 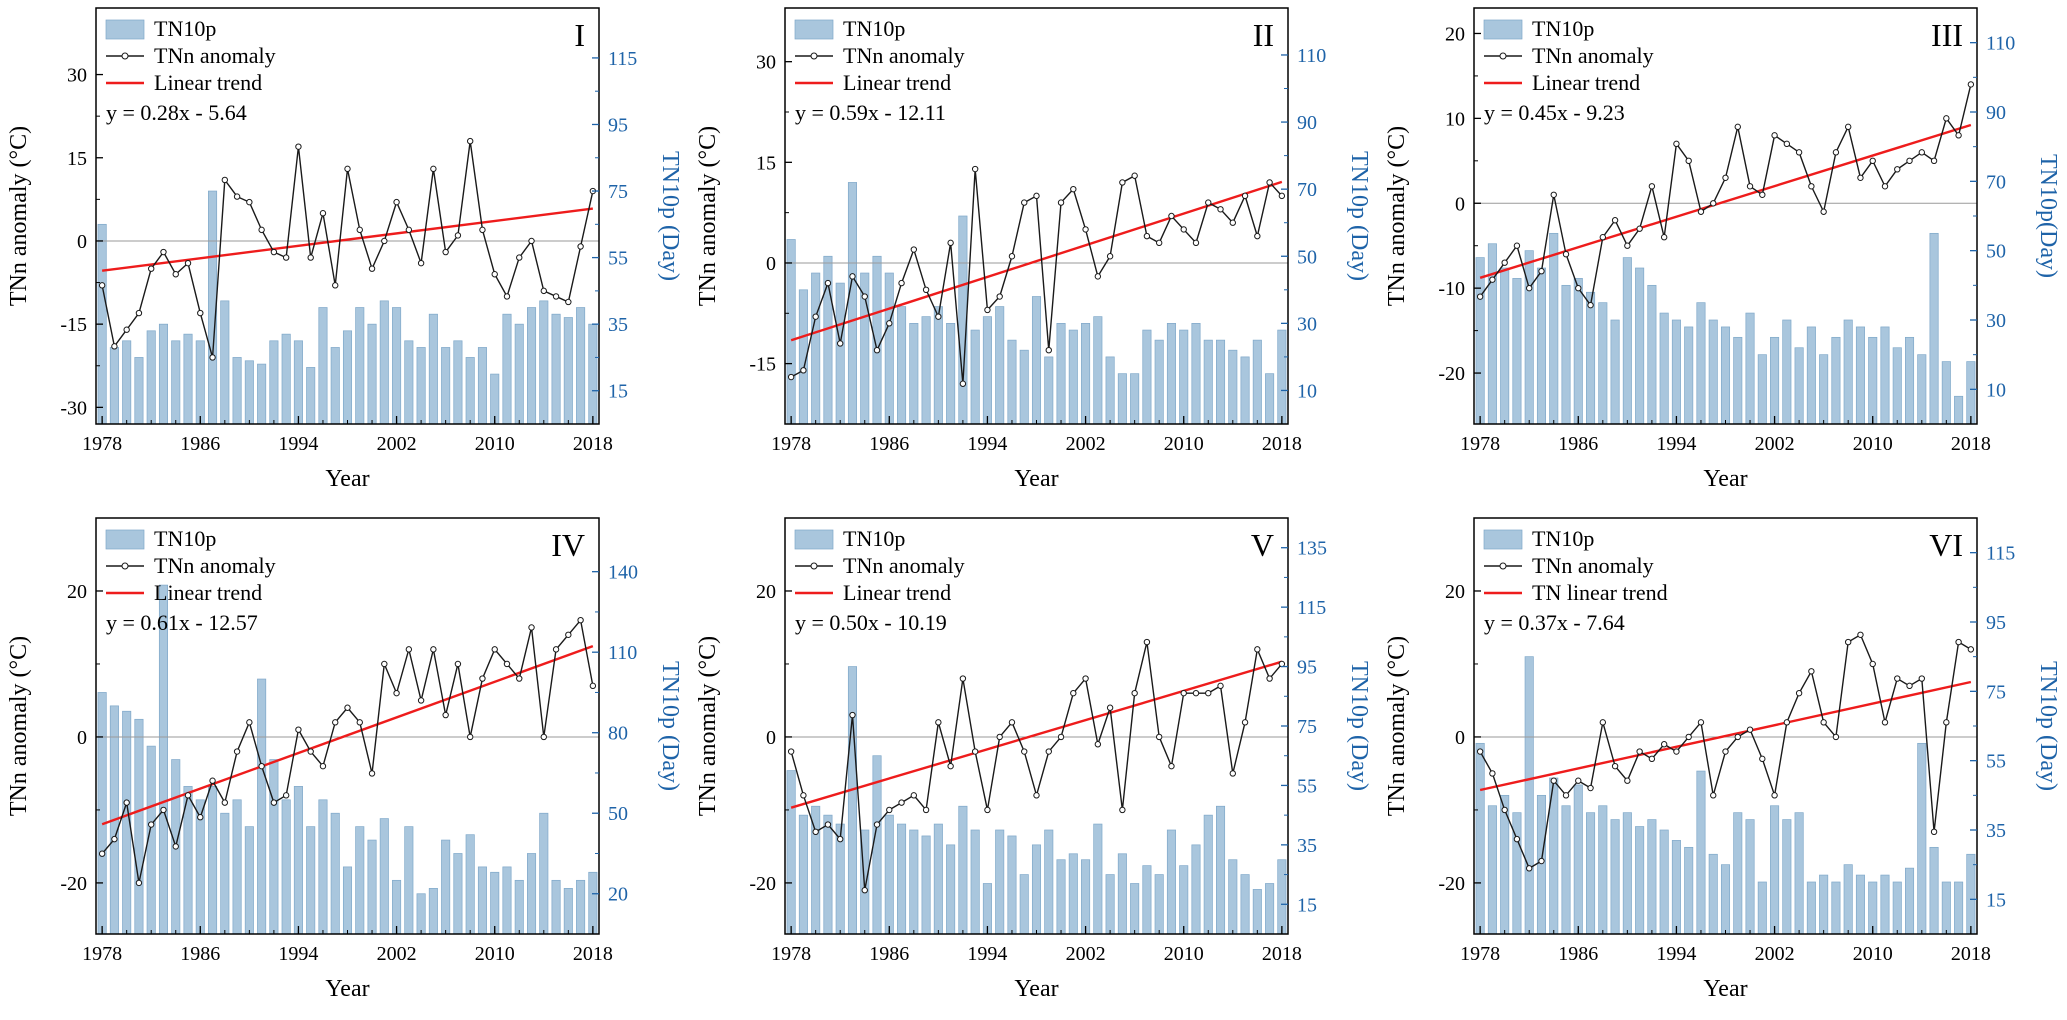 What do you see at coordinates (1311, 608) in the screenshot?
I see `right-tick-label: 115` at bounding box center [1311, 608].